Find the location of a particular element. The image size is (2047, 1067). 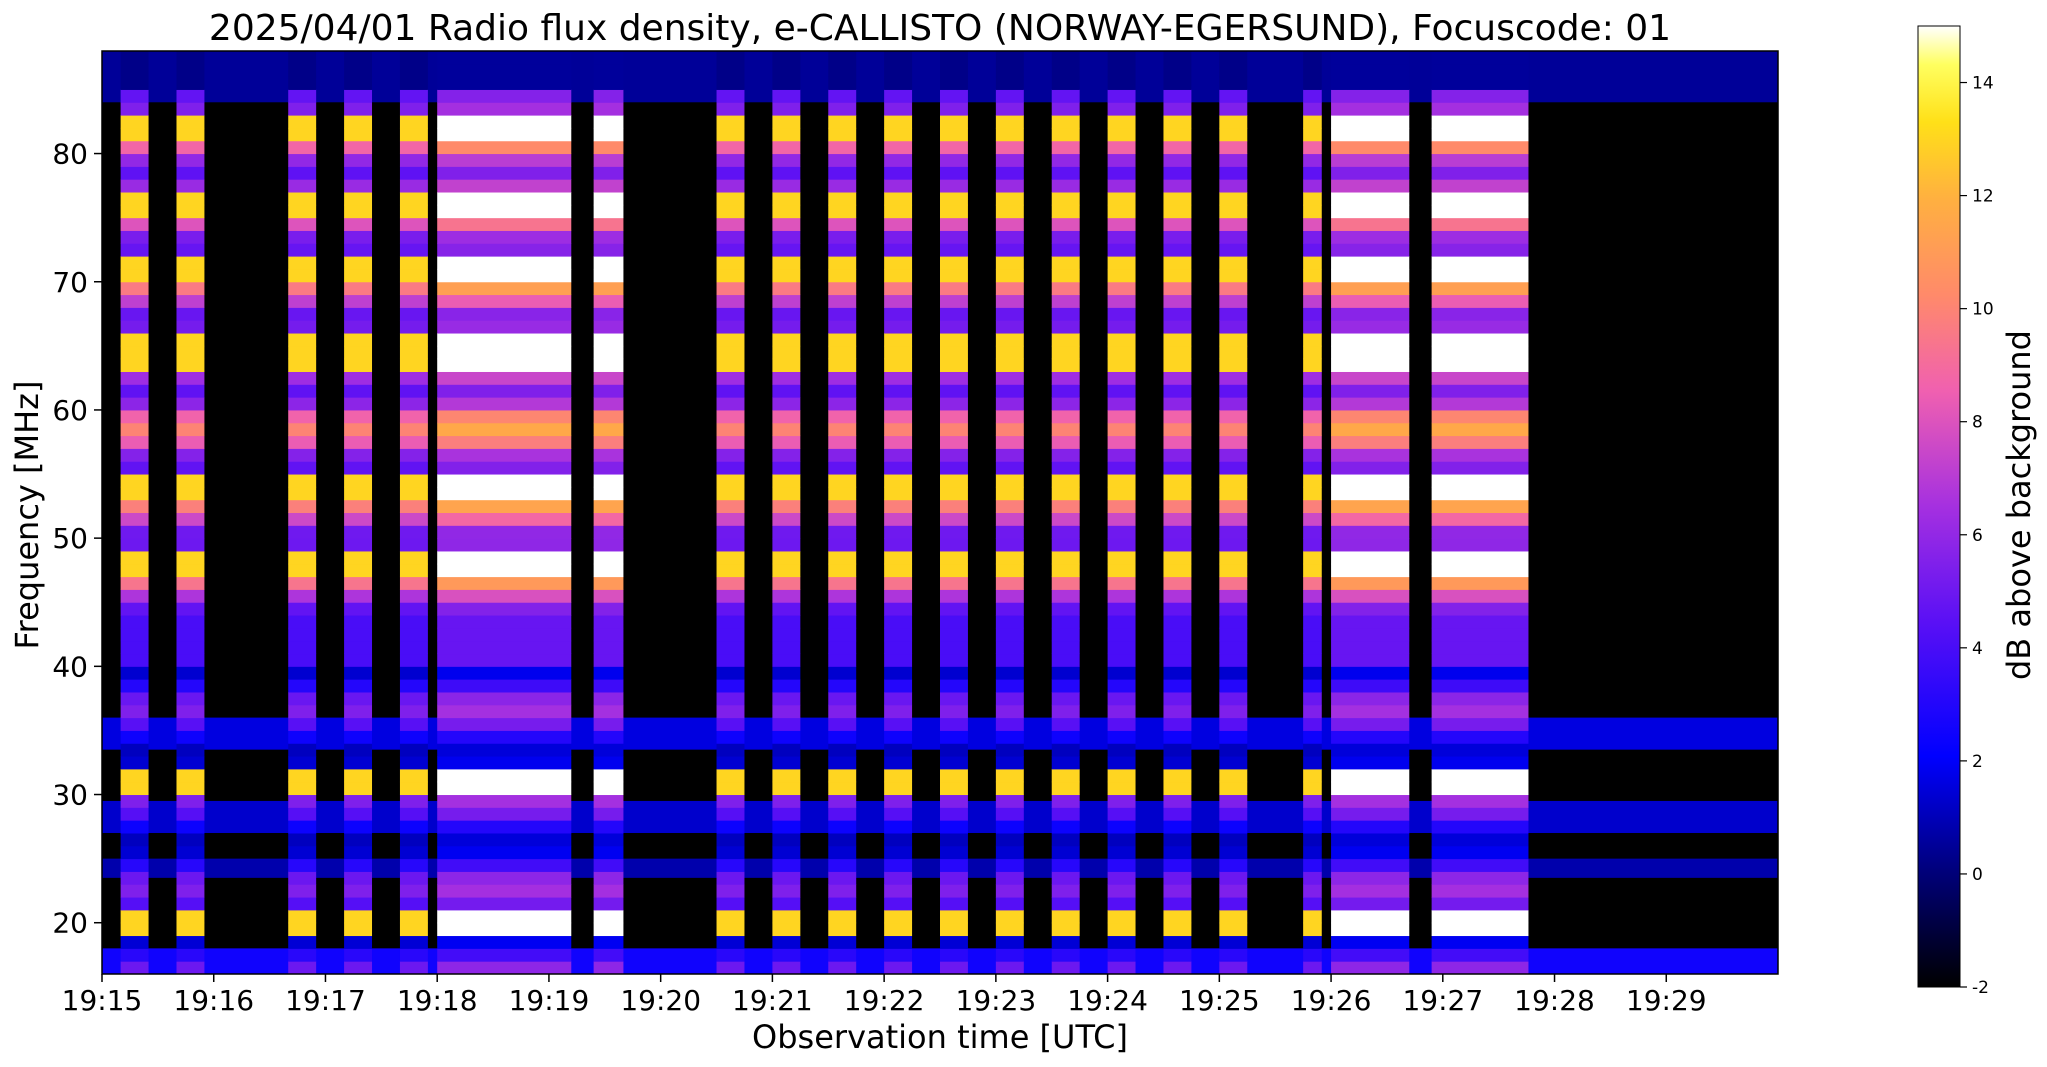

burst-column is located at coordinates (608, 512).